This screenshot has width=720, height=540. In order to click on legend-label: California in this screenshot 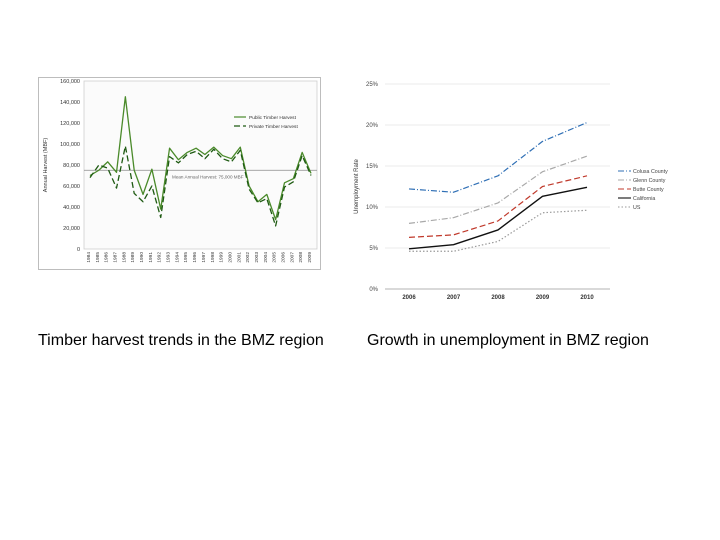, I will do `click(644, 199)`.